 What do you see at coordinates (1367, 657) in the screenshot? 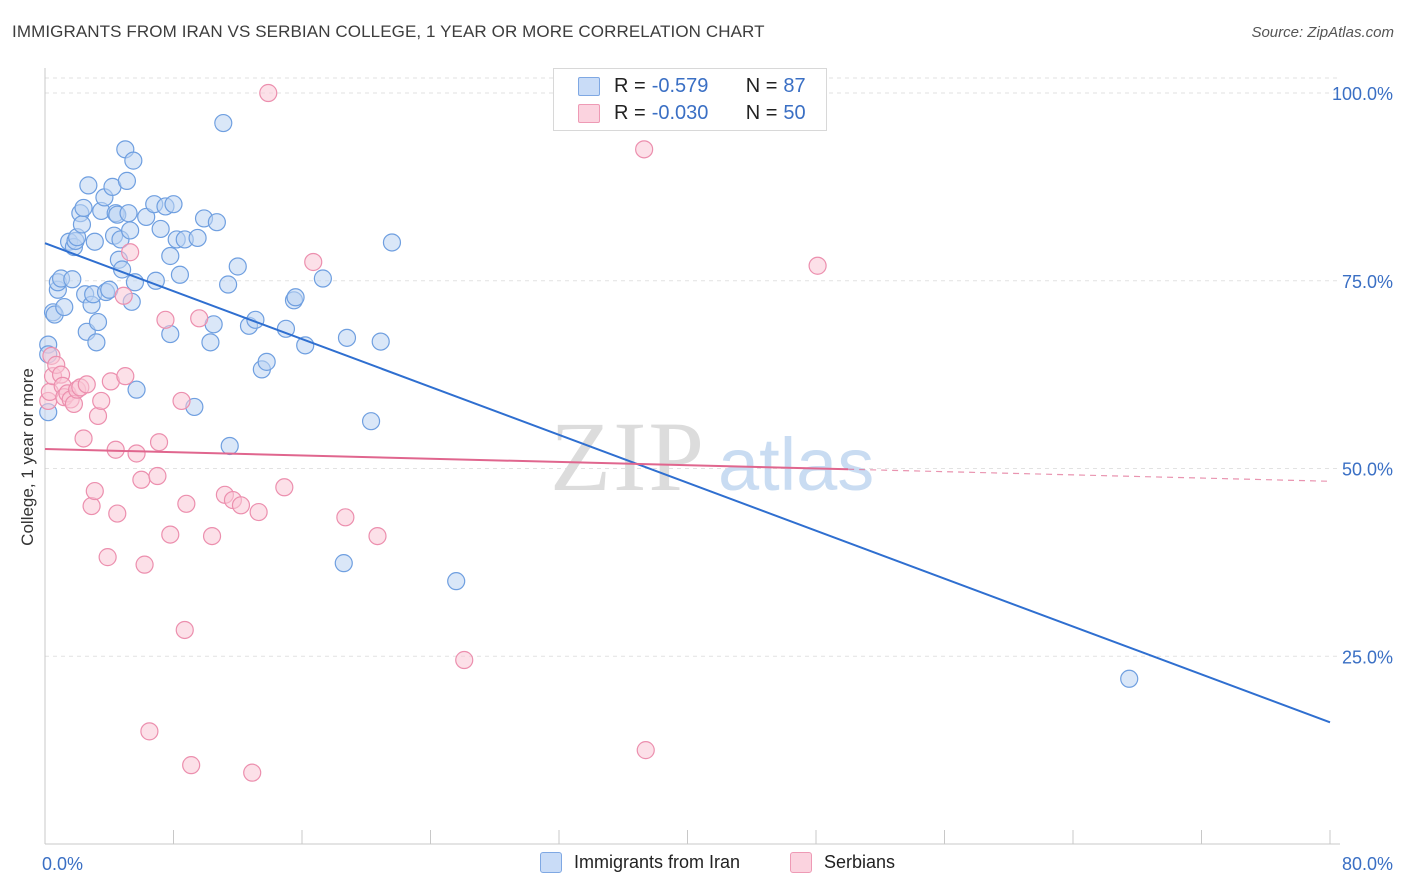
I see `y-tick-label: 25.0%` at bounding box center [1367, 657].